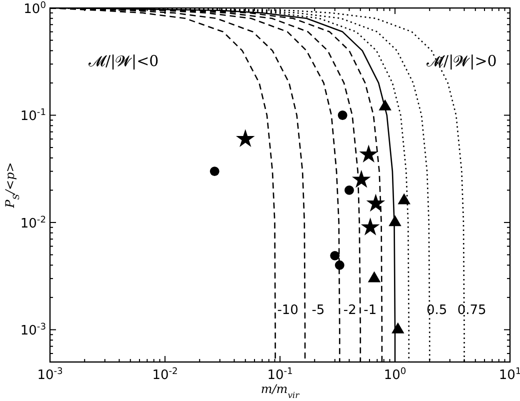 This screenshot has width=520, height=401. What do you see at coordinates (509, 375) in the screenshot?
I see `x-tick-label: 10$^{1}$` at bounding box center [509, 375].